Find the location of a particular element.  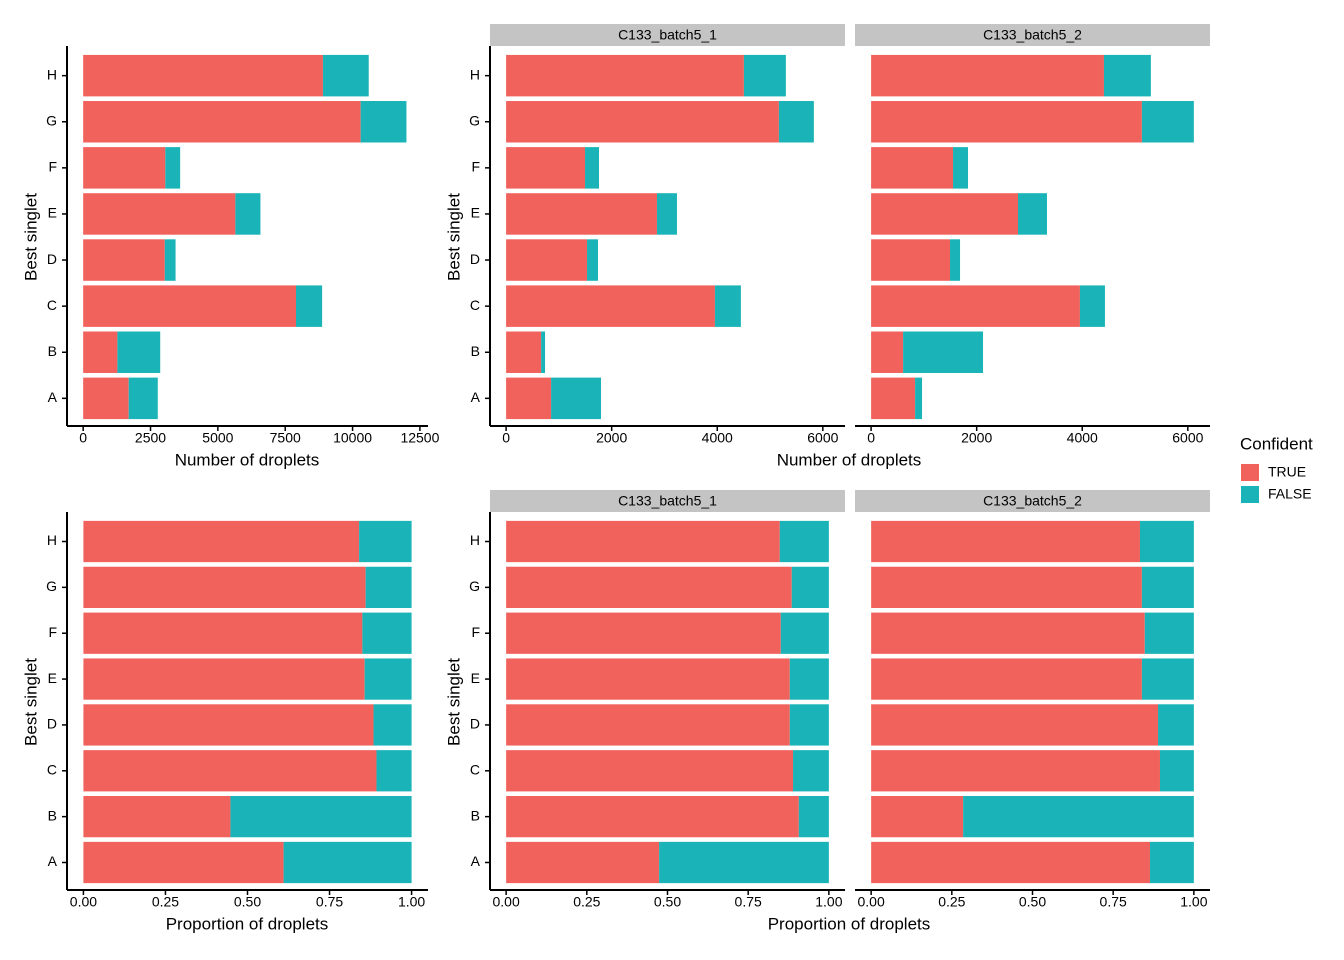

y-axis-title: Best singlet is located at coordinates (453, 237).